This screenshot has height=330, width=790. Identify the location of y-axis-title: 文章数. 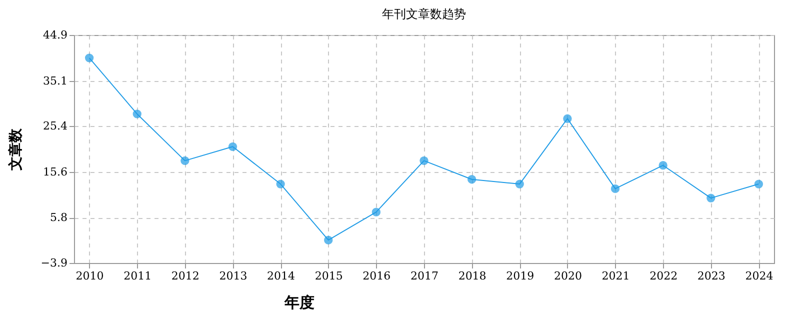
(15, 150).